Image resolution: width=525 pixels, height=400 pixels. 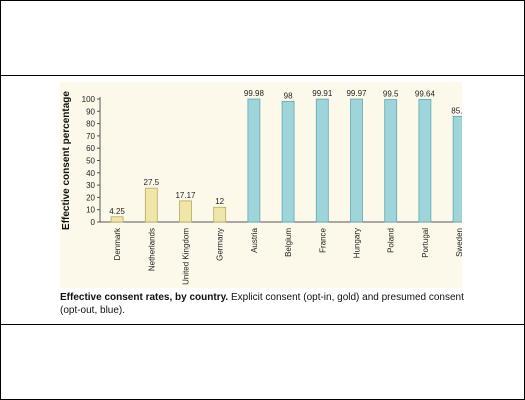 What do you see at coordinates (151, 249) in the screenshot?
I see `x-tick-label: Netherlands` at bounding box center [151, 249].